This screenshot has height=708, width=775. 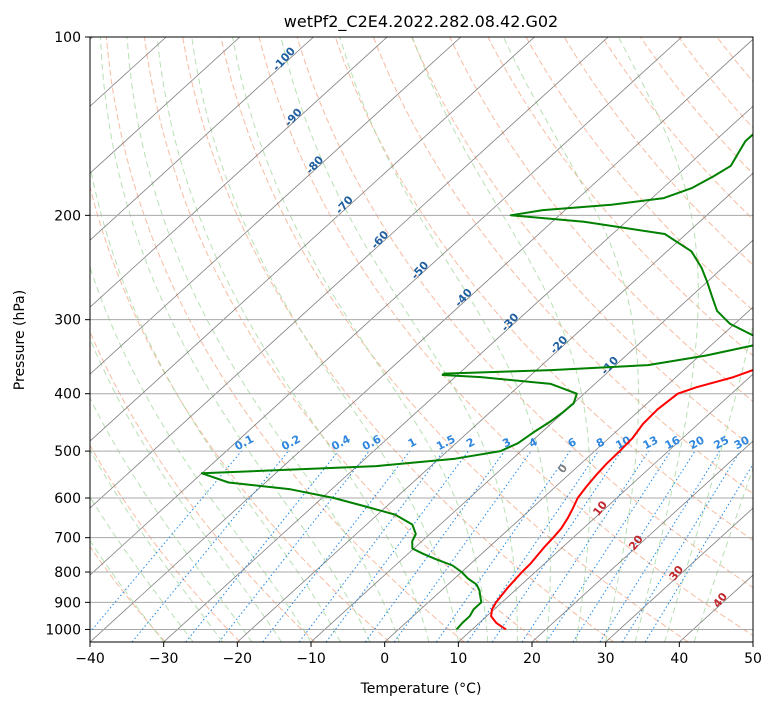 What do you see at coordinates (67, 603) in the screenshot?
I see `y-tick-label: 900` at bounding box center [67, 603].